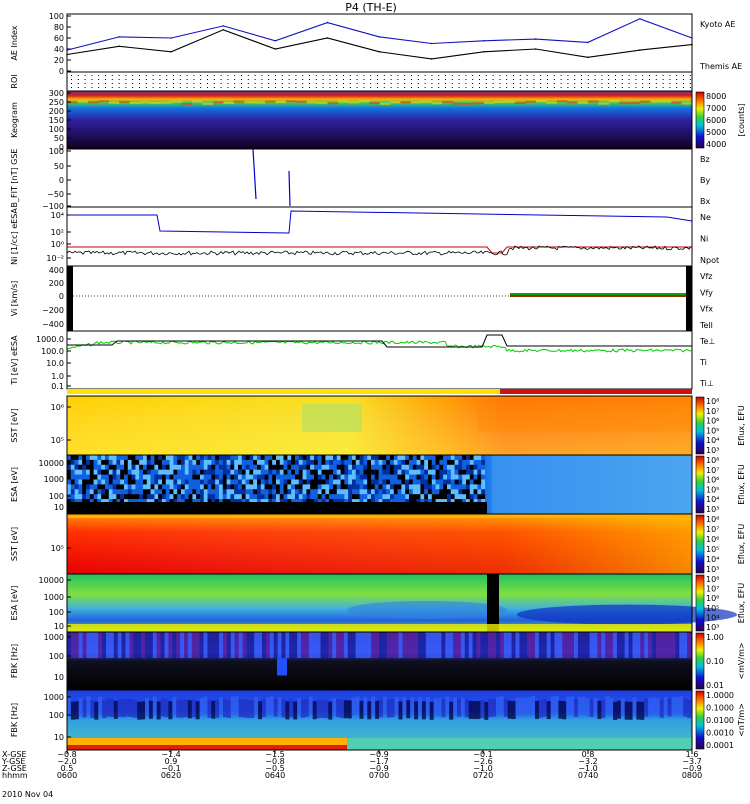 This screenshot has width=750, height=804. Describe the element at coordinates (720, 720) in the screenshot. I see `colorbar-tick: 0.0100` at that location.